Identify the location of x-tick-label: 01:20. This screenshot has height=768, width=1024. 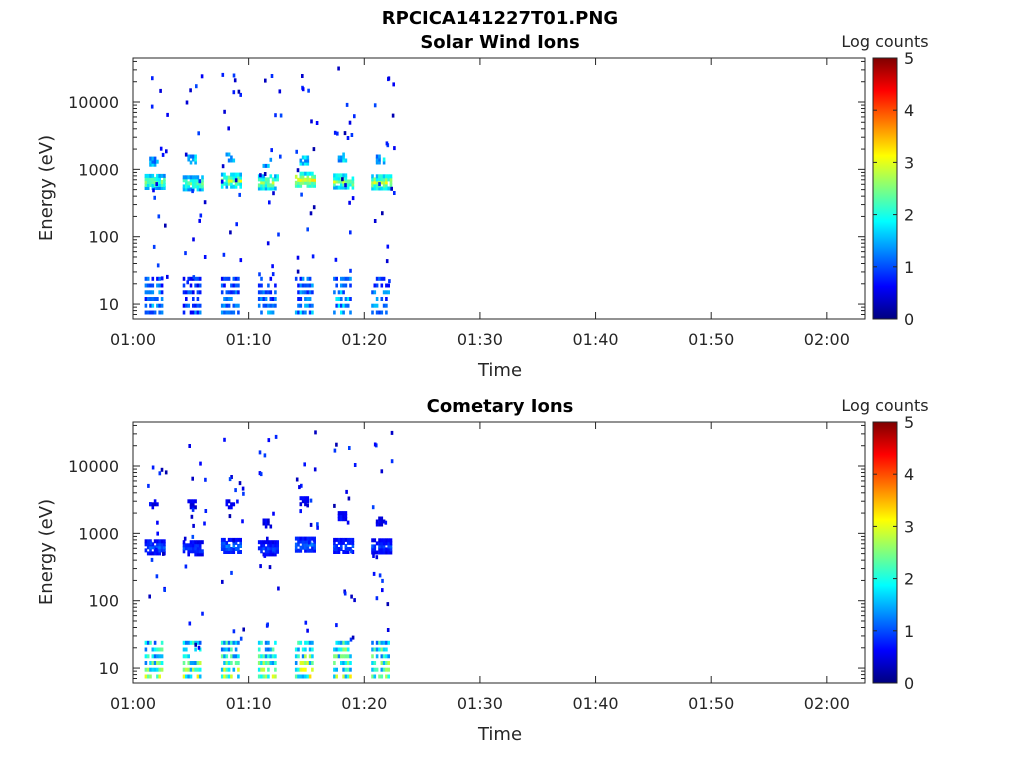
(364, 339).